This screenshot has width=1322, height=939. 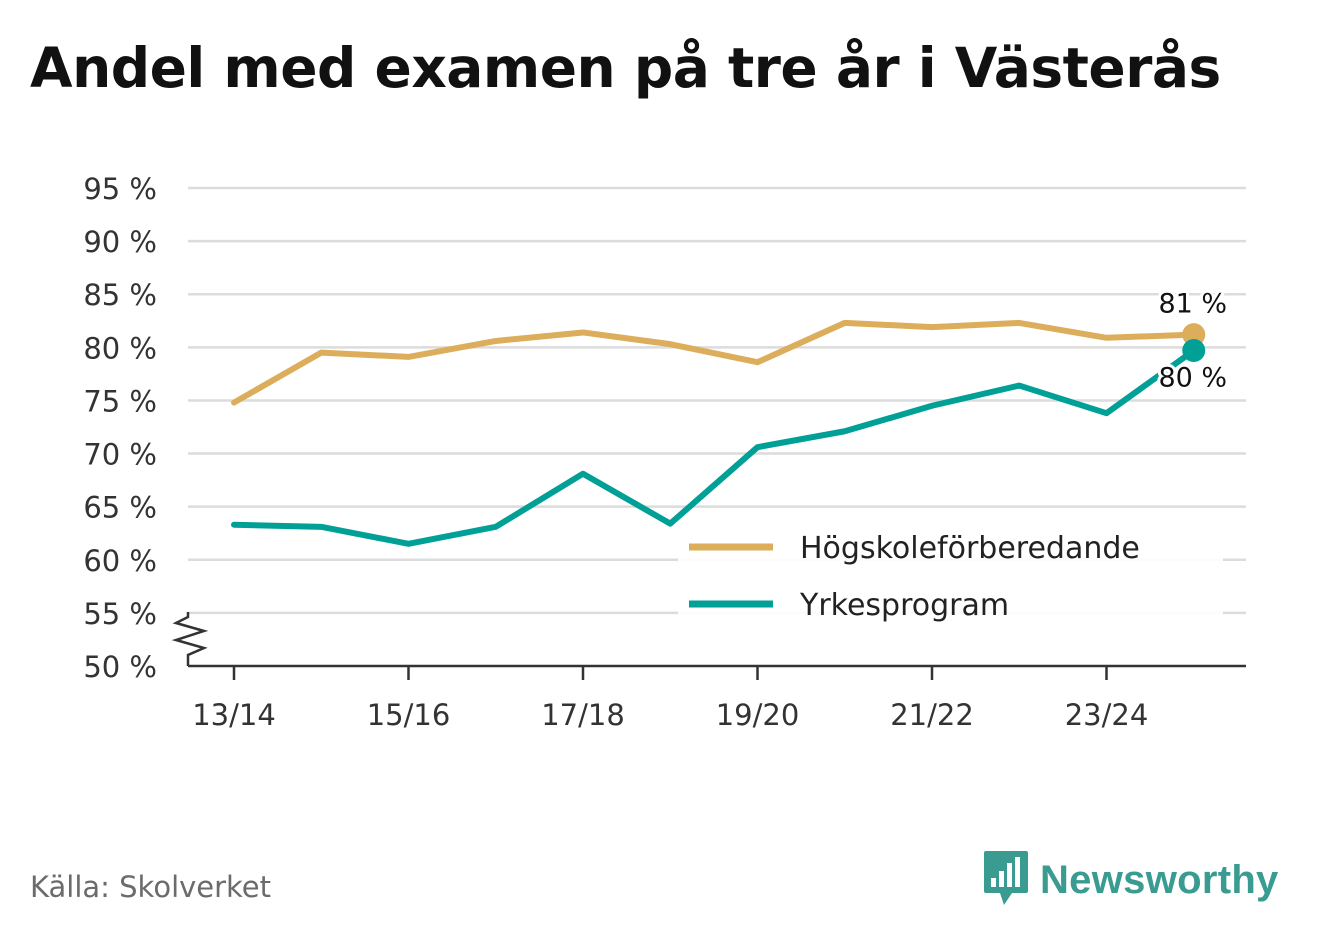 What do you see at coordinates (120, 189) in the screenshot?
I see `y-tick-label: 95 %` at bounding box center [120, 189].